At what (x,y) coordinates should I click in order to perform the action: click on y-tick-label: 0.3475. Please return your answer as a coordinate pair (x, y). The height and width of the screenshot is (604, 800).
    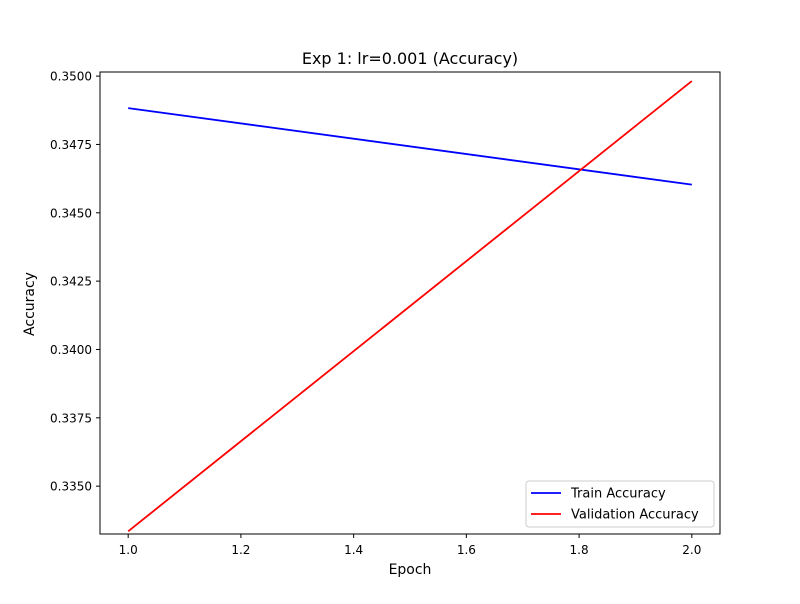
    Looking at the image, I should click on (71, 145).